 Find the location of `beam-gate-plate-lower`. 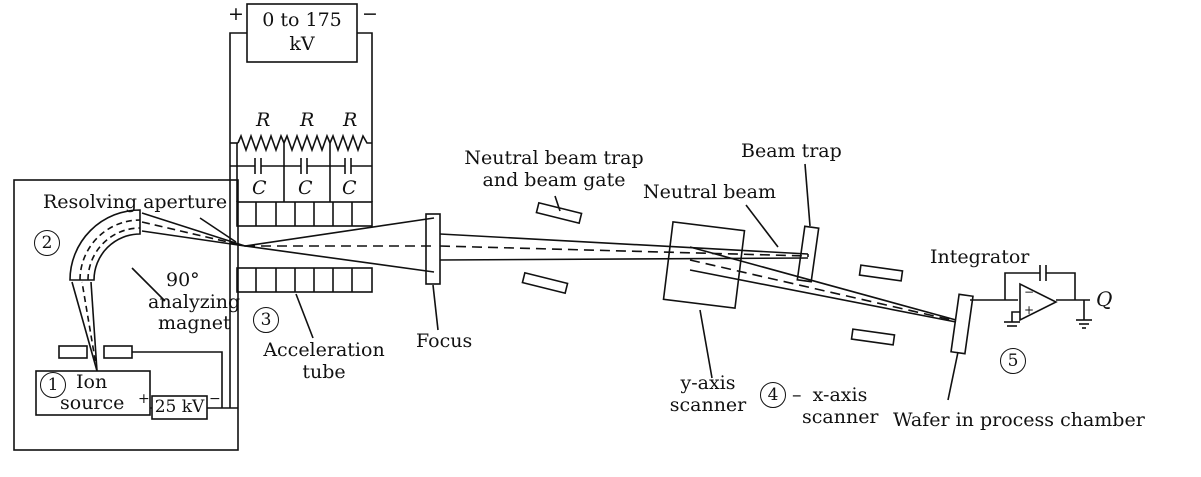

beam-gate-plate-lower is located at coordinates (545, 283).